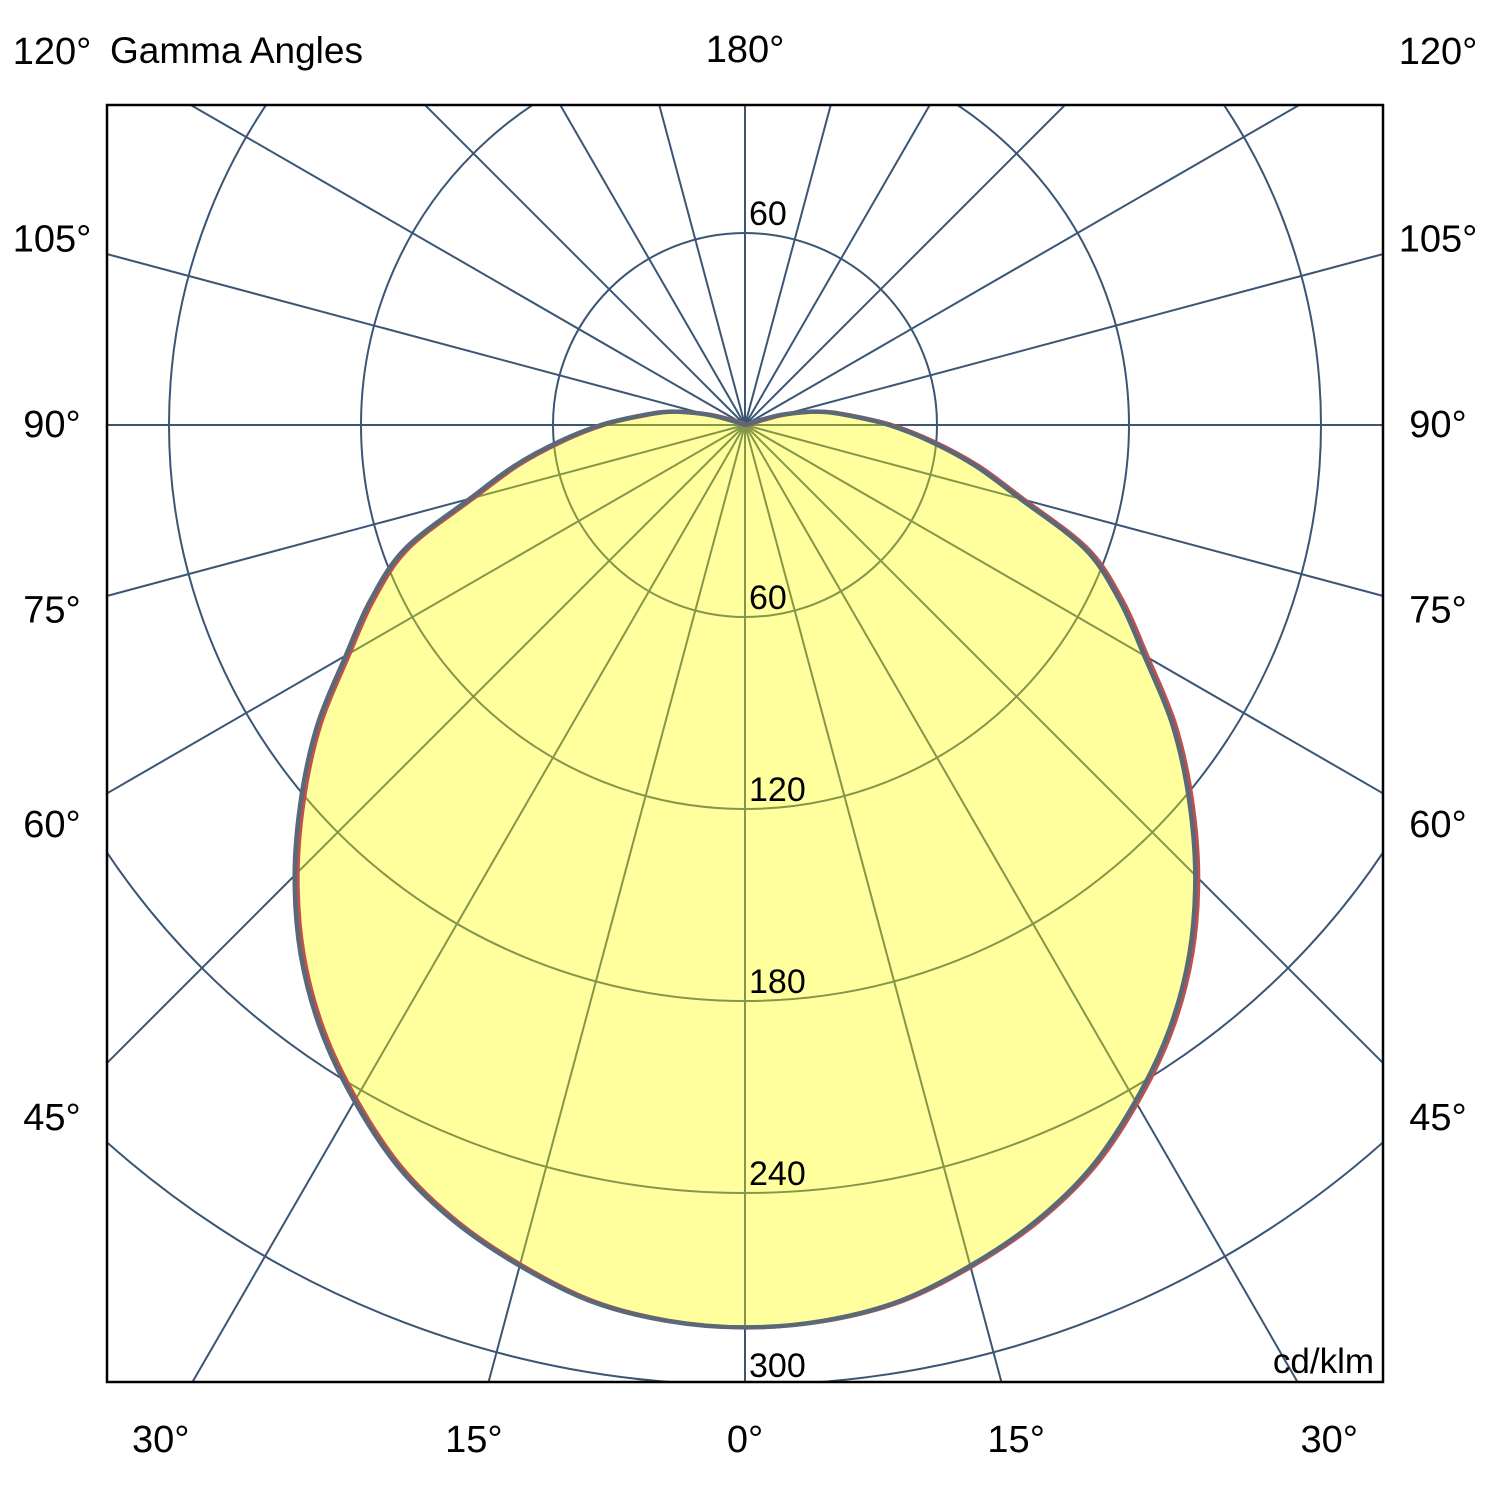 This screenshot has width=1490, height=1490. What do you see at coordinates (777, 1366) in the screenshot?
I see `radial-tick-label: 300` at bounding box center [777, 1366].